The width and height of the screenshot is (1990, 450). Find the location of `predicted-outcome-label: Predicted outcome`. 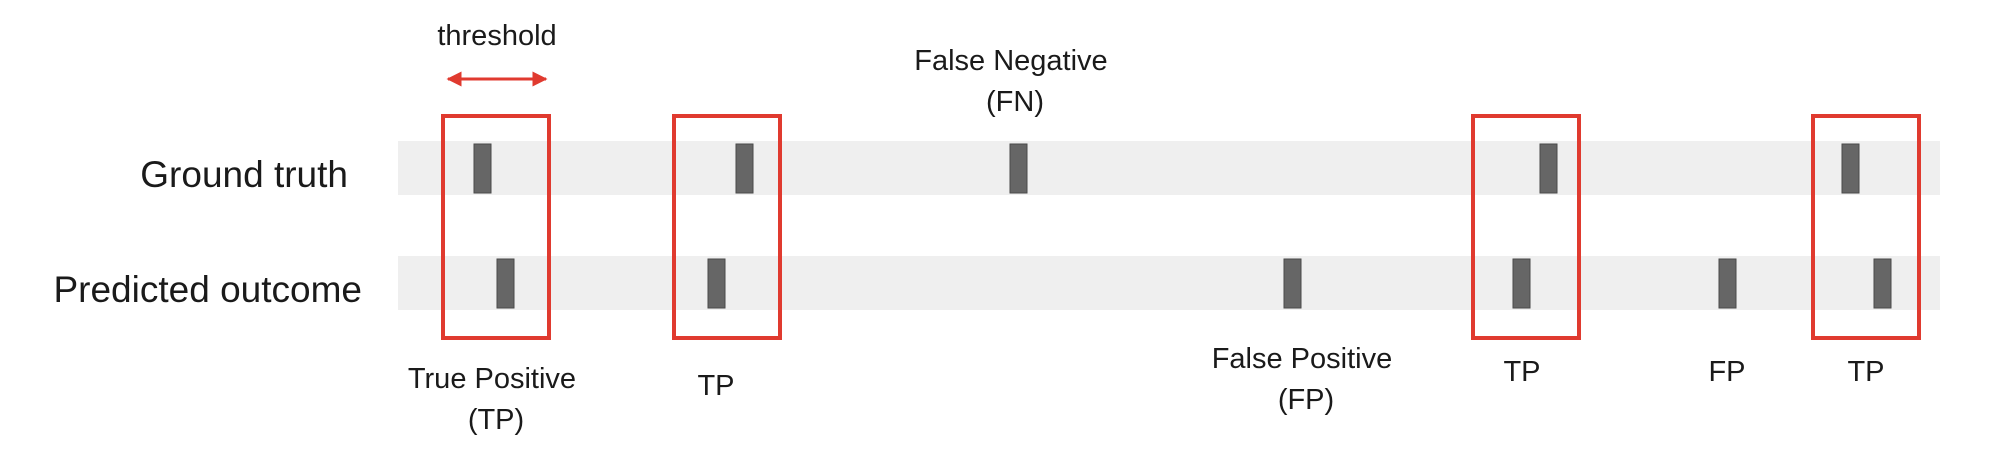

predicted-outcome-label: Predicted outcome is located at coordinates (207, 289).